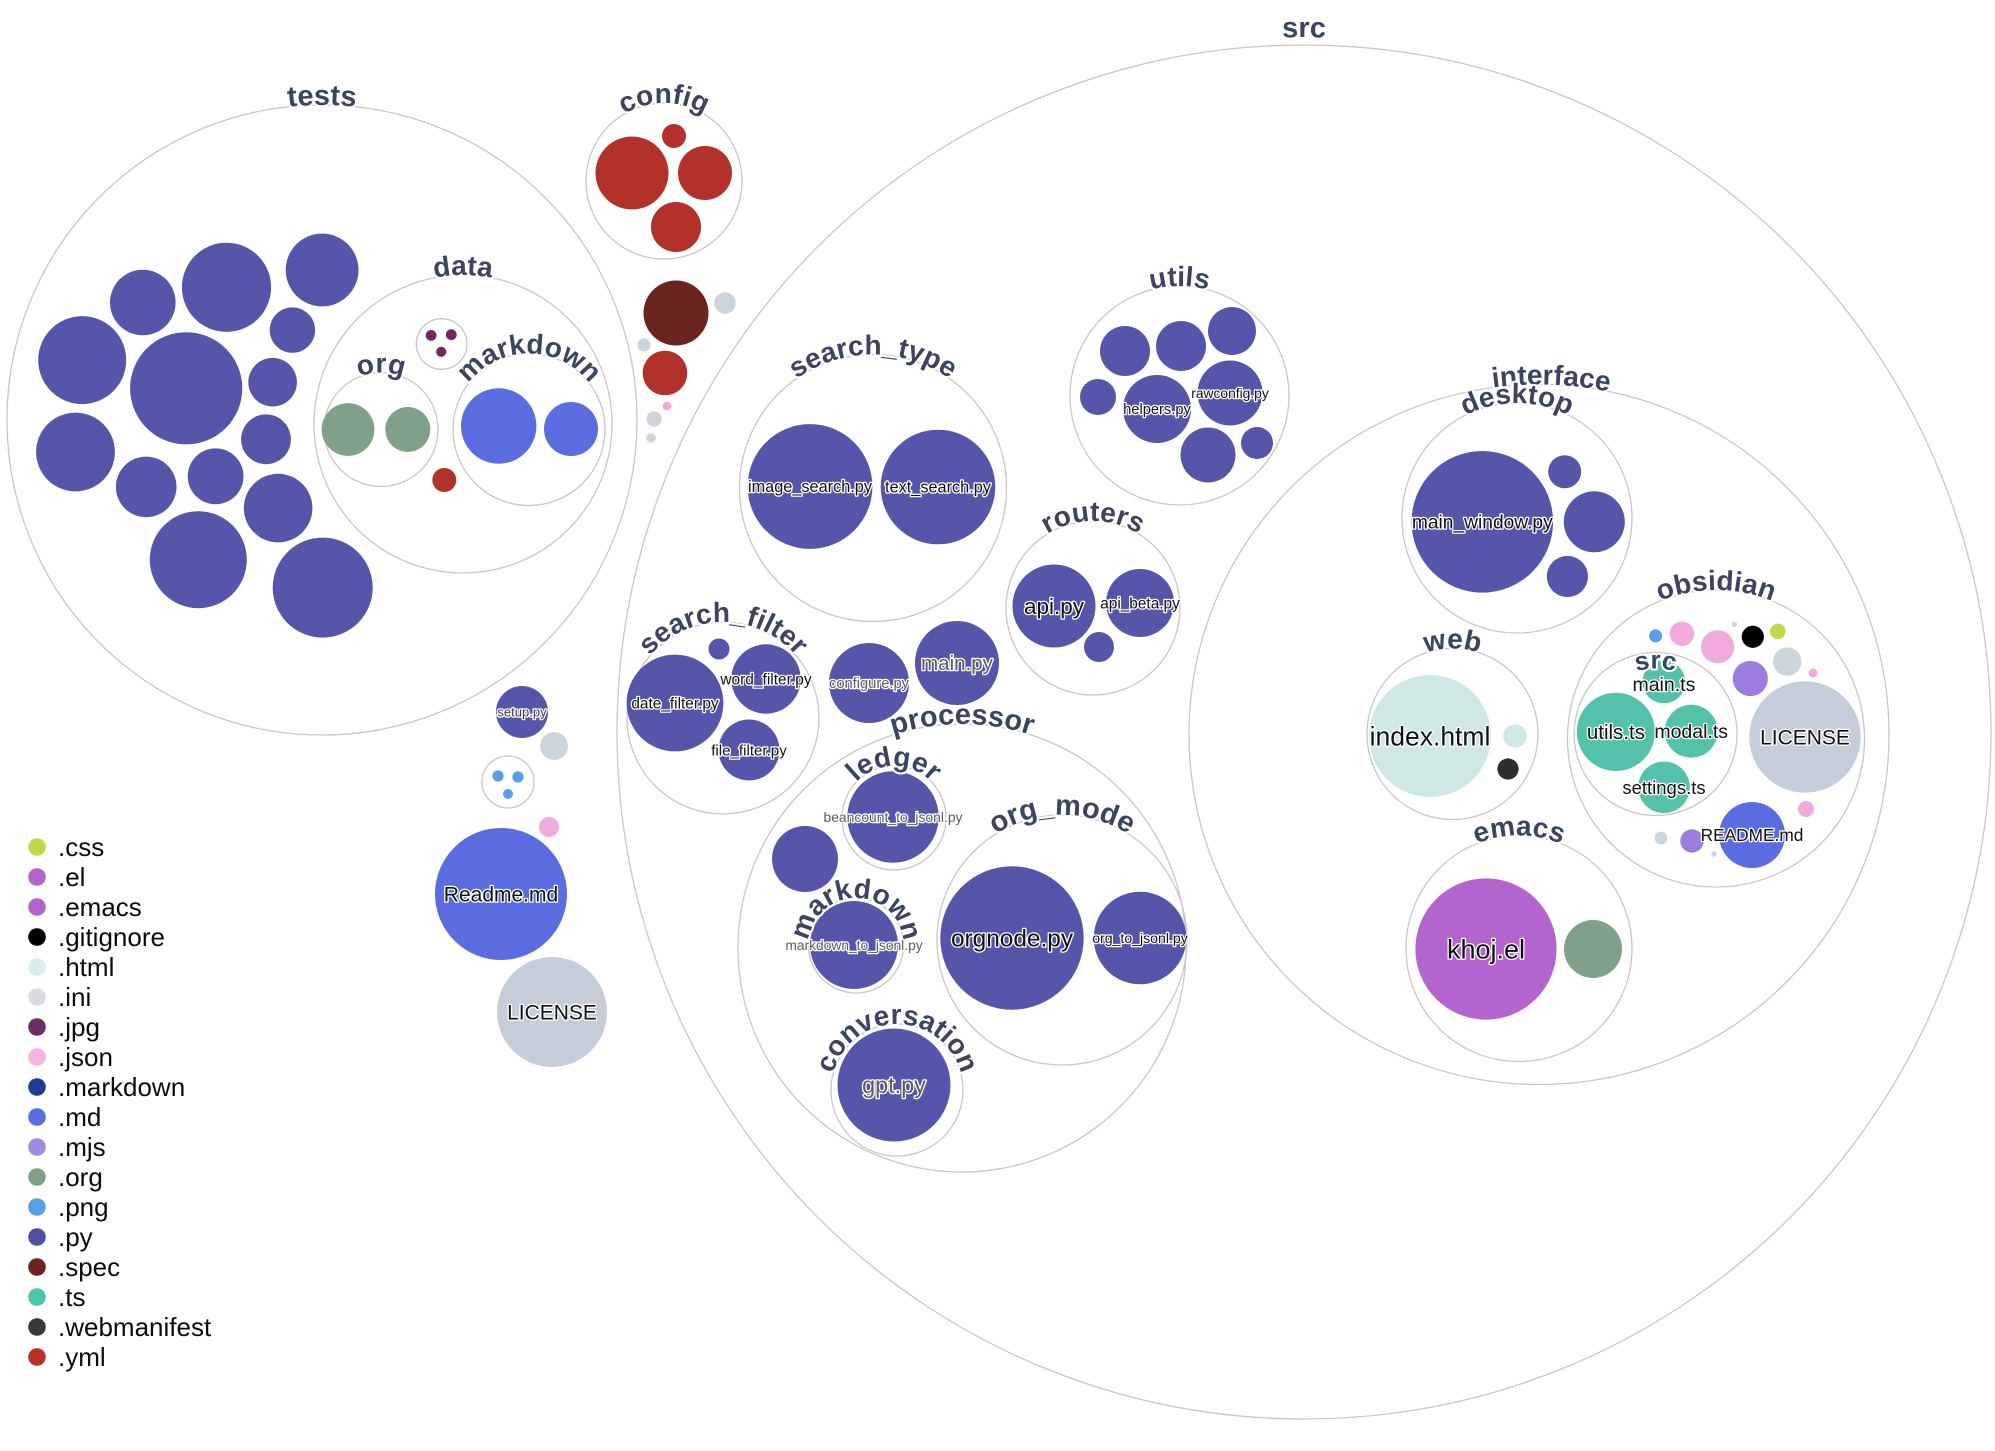 Image resolution: width=1995 pixels, height=1451 pixels. I want to click on svg-text: emacs, so click(1519, 829).